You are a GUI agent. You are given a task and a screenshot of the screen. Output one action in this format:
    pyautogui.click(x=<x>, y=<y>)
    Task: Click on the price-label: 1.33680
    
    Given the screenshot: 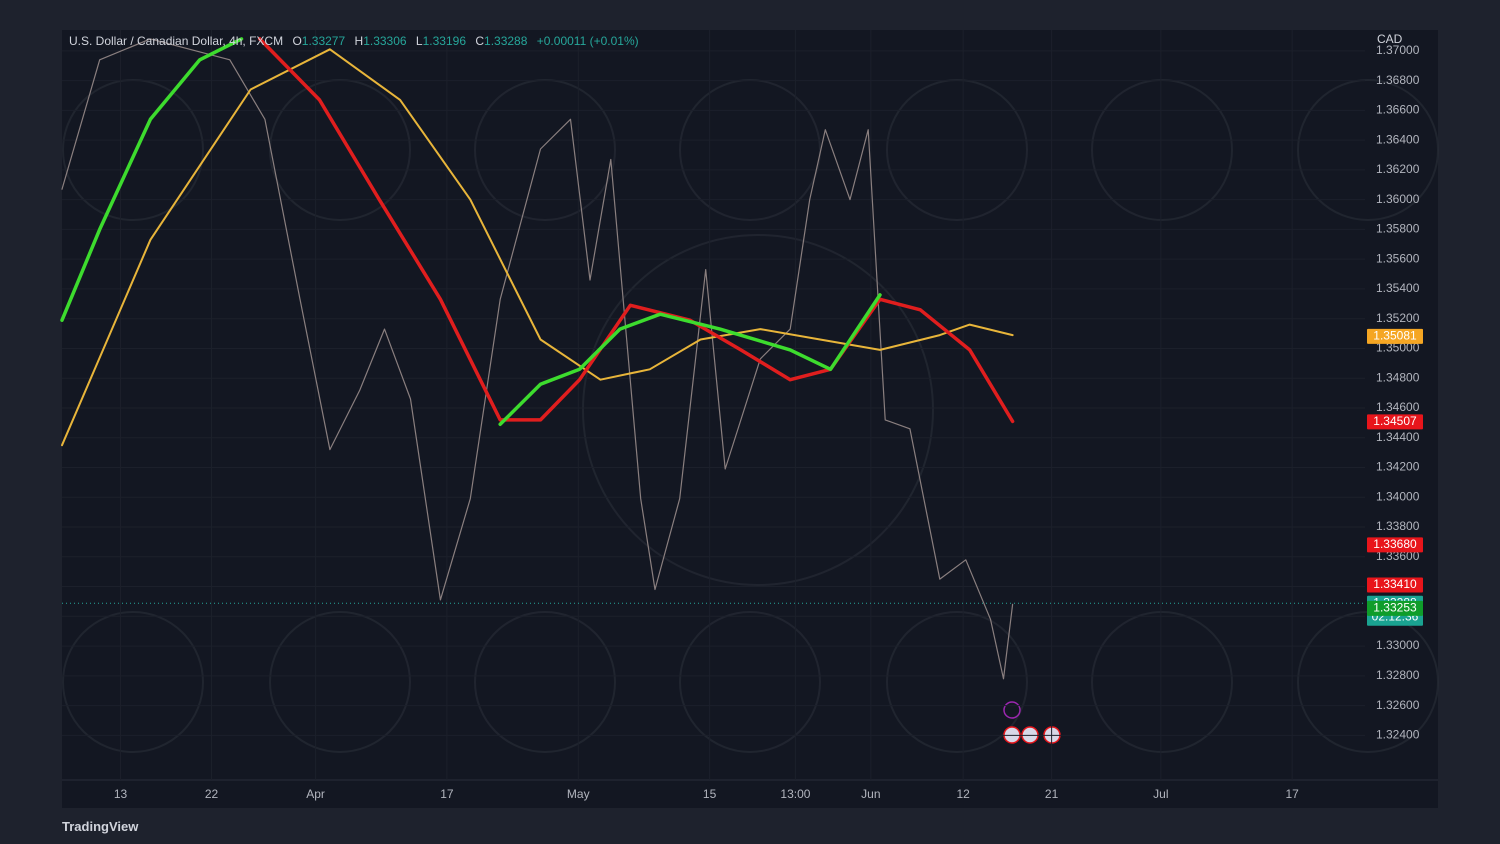 What is the action you would take?
    pyautogui.click(x=1395, y=544)
    